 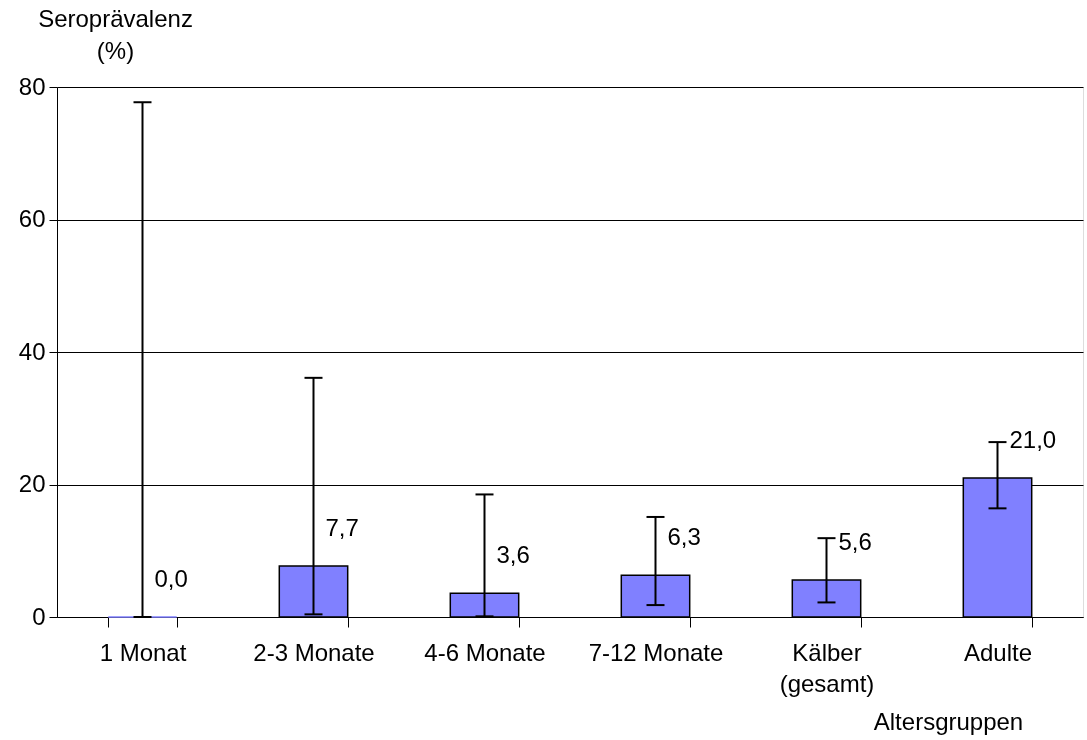 What do you see at coordinates (143, 652) in the screenshot?
I see `x-tick-label: 1 Monat` at bounding box center [143, 652].